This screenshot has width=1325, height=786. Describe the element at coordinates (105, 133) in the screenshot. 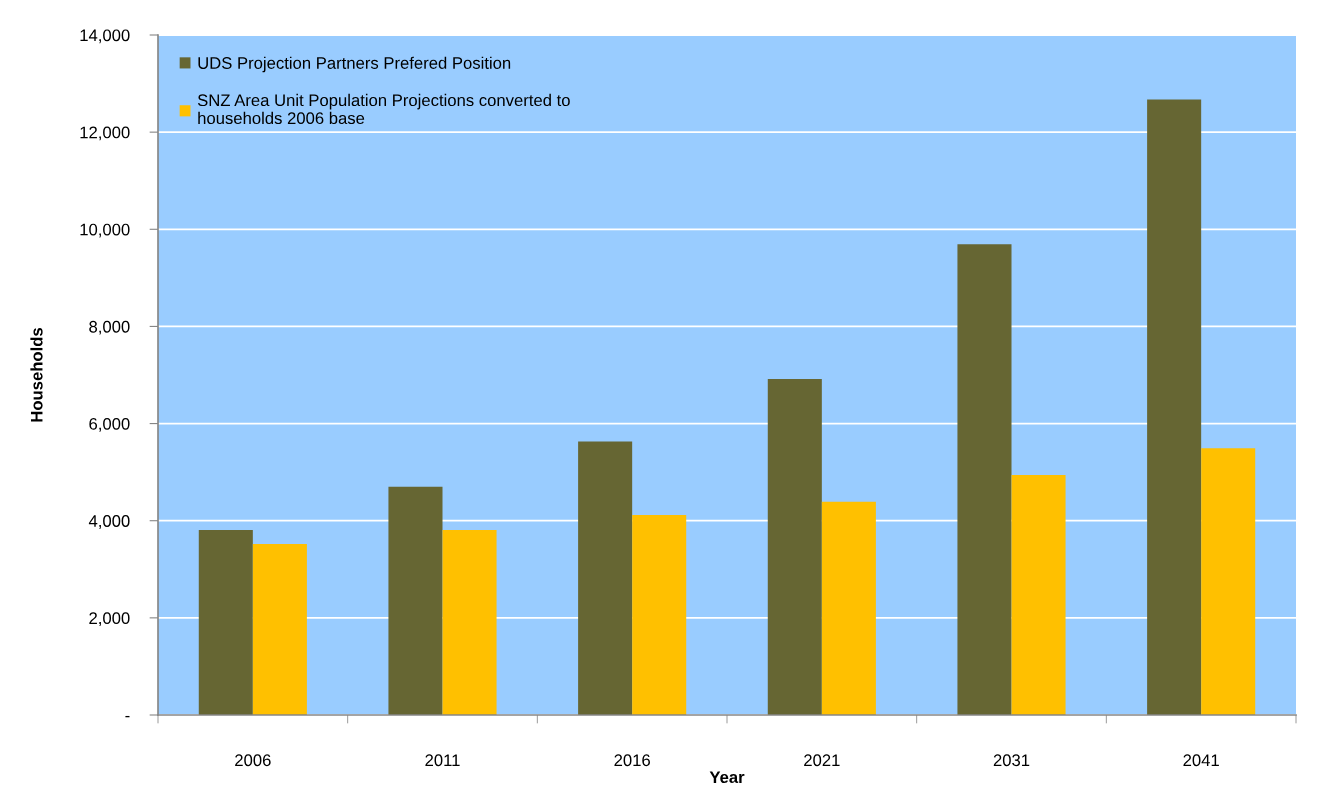

I see `y-tick-label: 12,000` at that location.